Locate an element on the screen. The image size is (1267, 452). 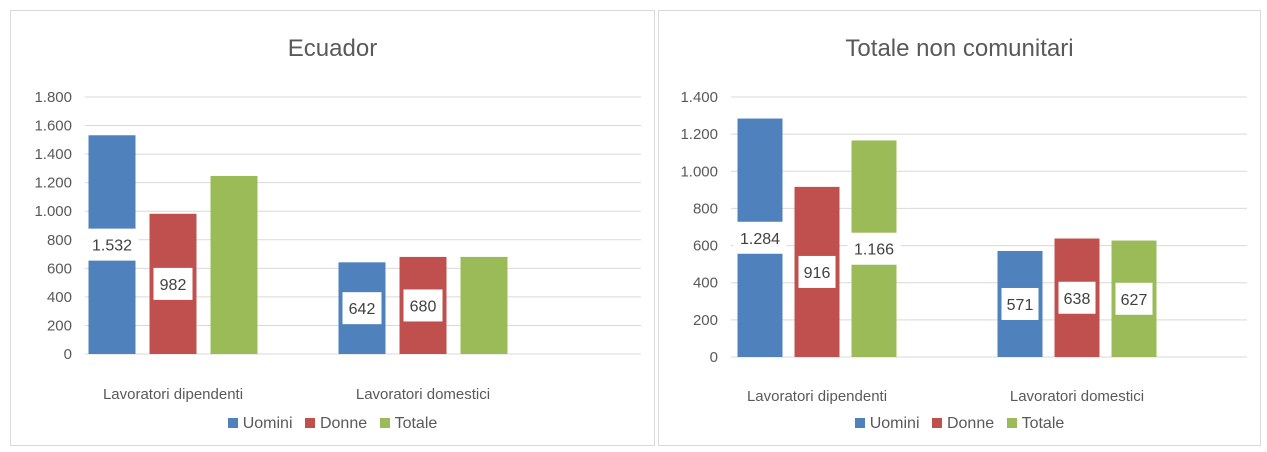
data-label: 1.532 is located at coordinates (112, 246).